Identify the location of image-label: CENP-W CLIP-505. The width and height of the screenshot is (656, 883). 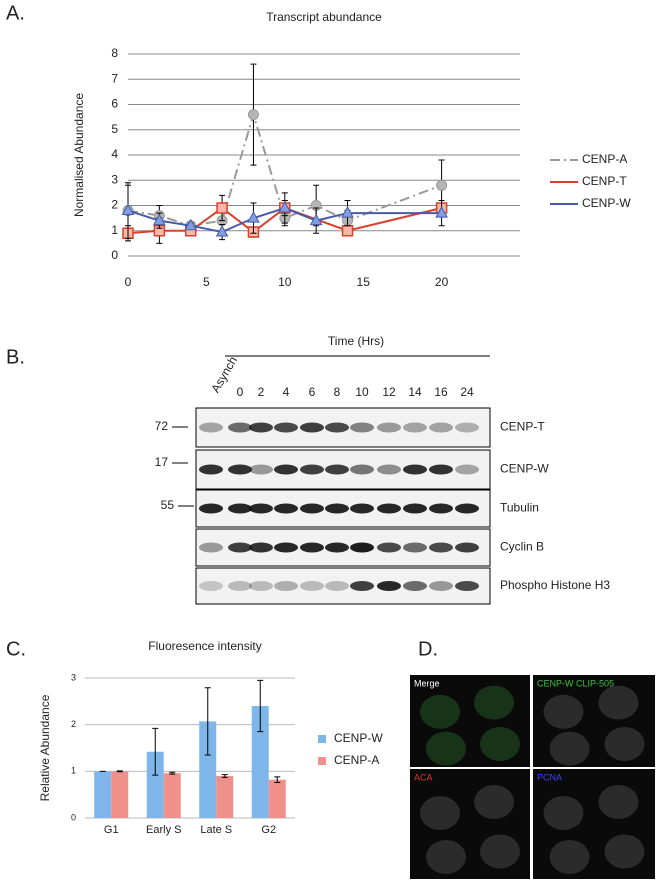
(575, 683).